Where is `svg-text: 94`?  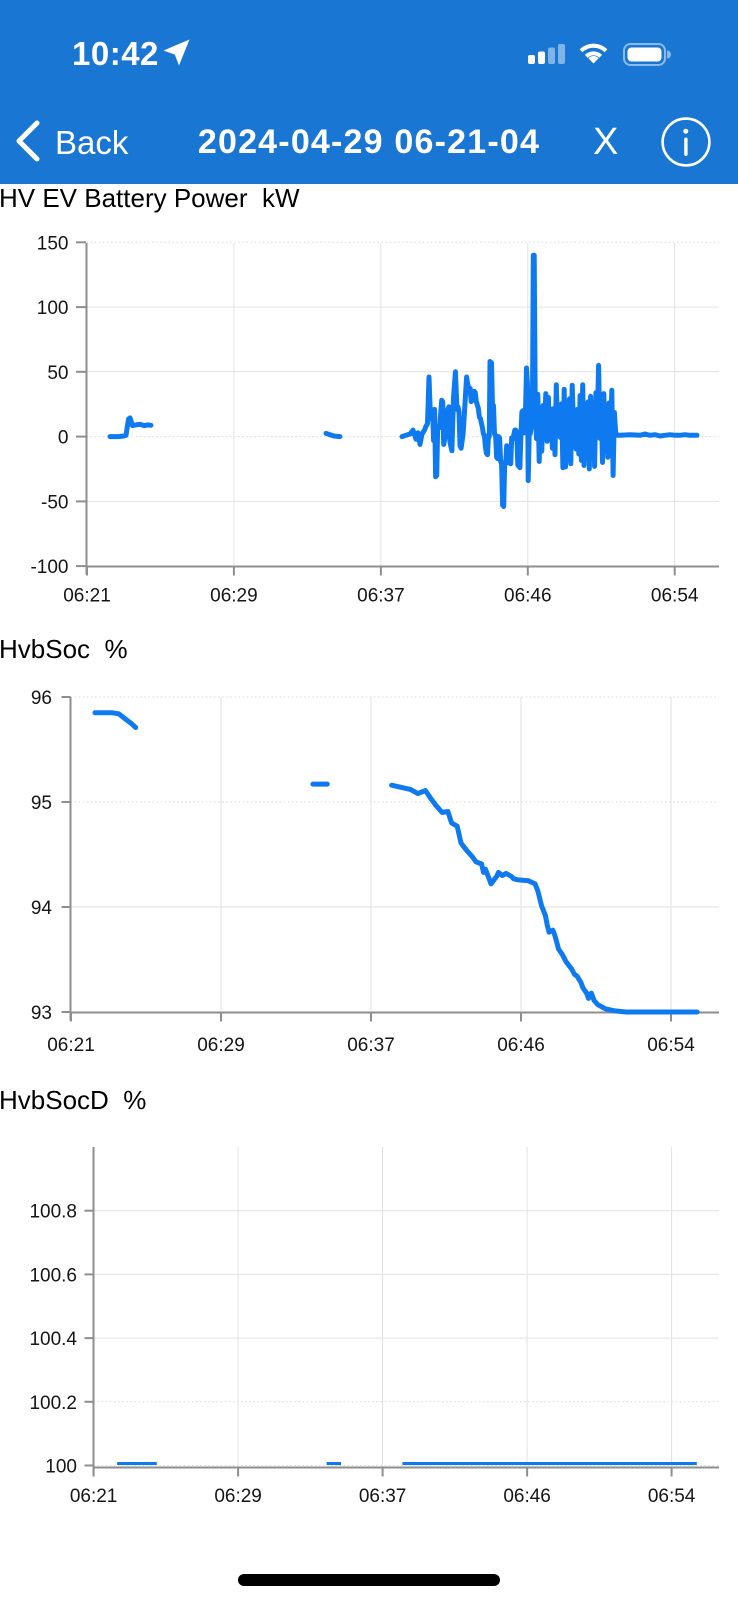 svg-text: 94 is located at coordinates (42, 908).